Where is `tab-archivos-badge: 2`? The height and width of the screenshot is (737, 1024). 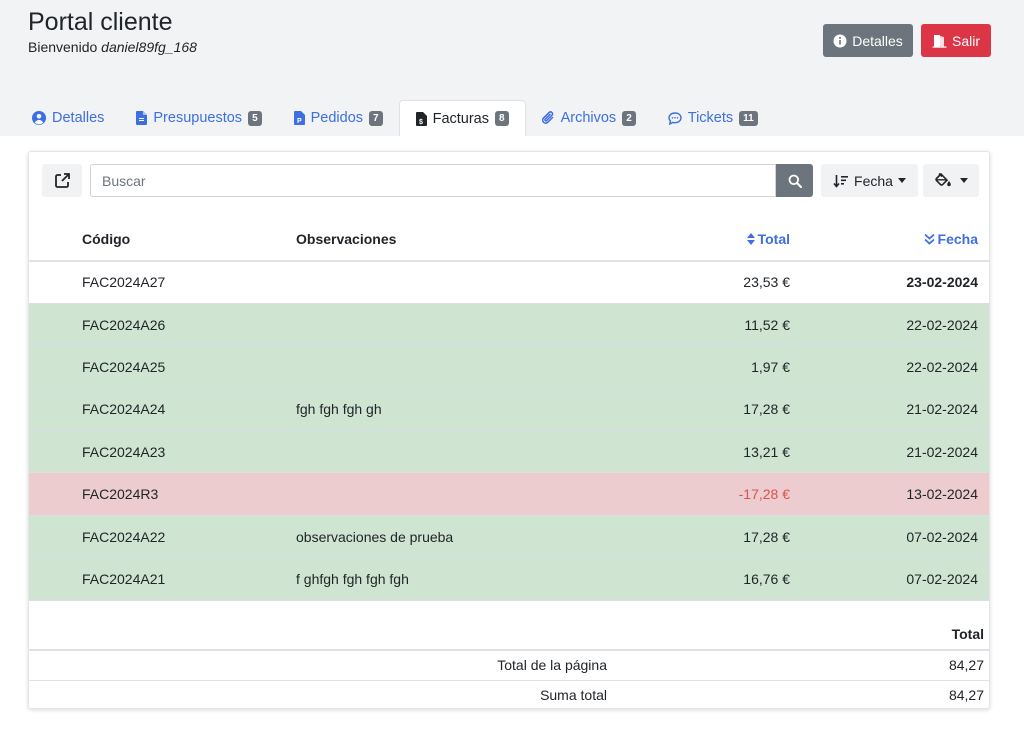
tab-archivos-badge: 2 is located at coordinates (629, 118).